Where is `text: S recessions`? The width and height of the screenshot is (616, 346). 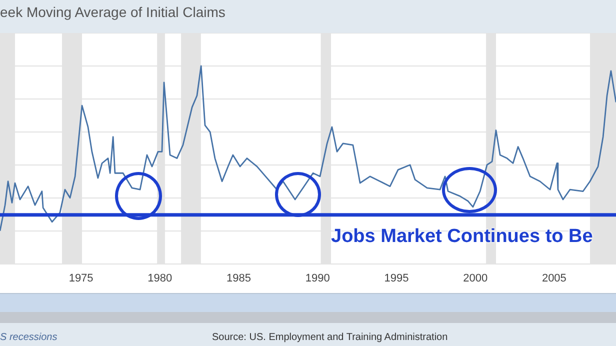
text: S recessions is located at coordinates (29, 337).